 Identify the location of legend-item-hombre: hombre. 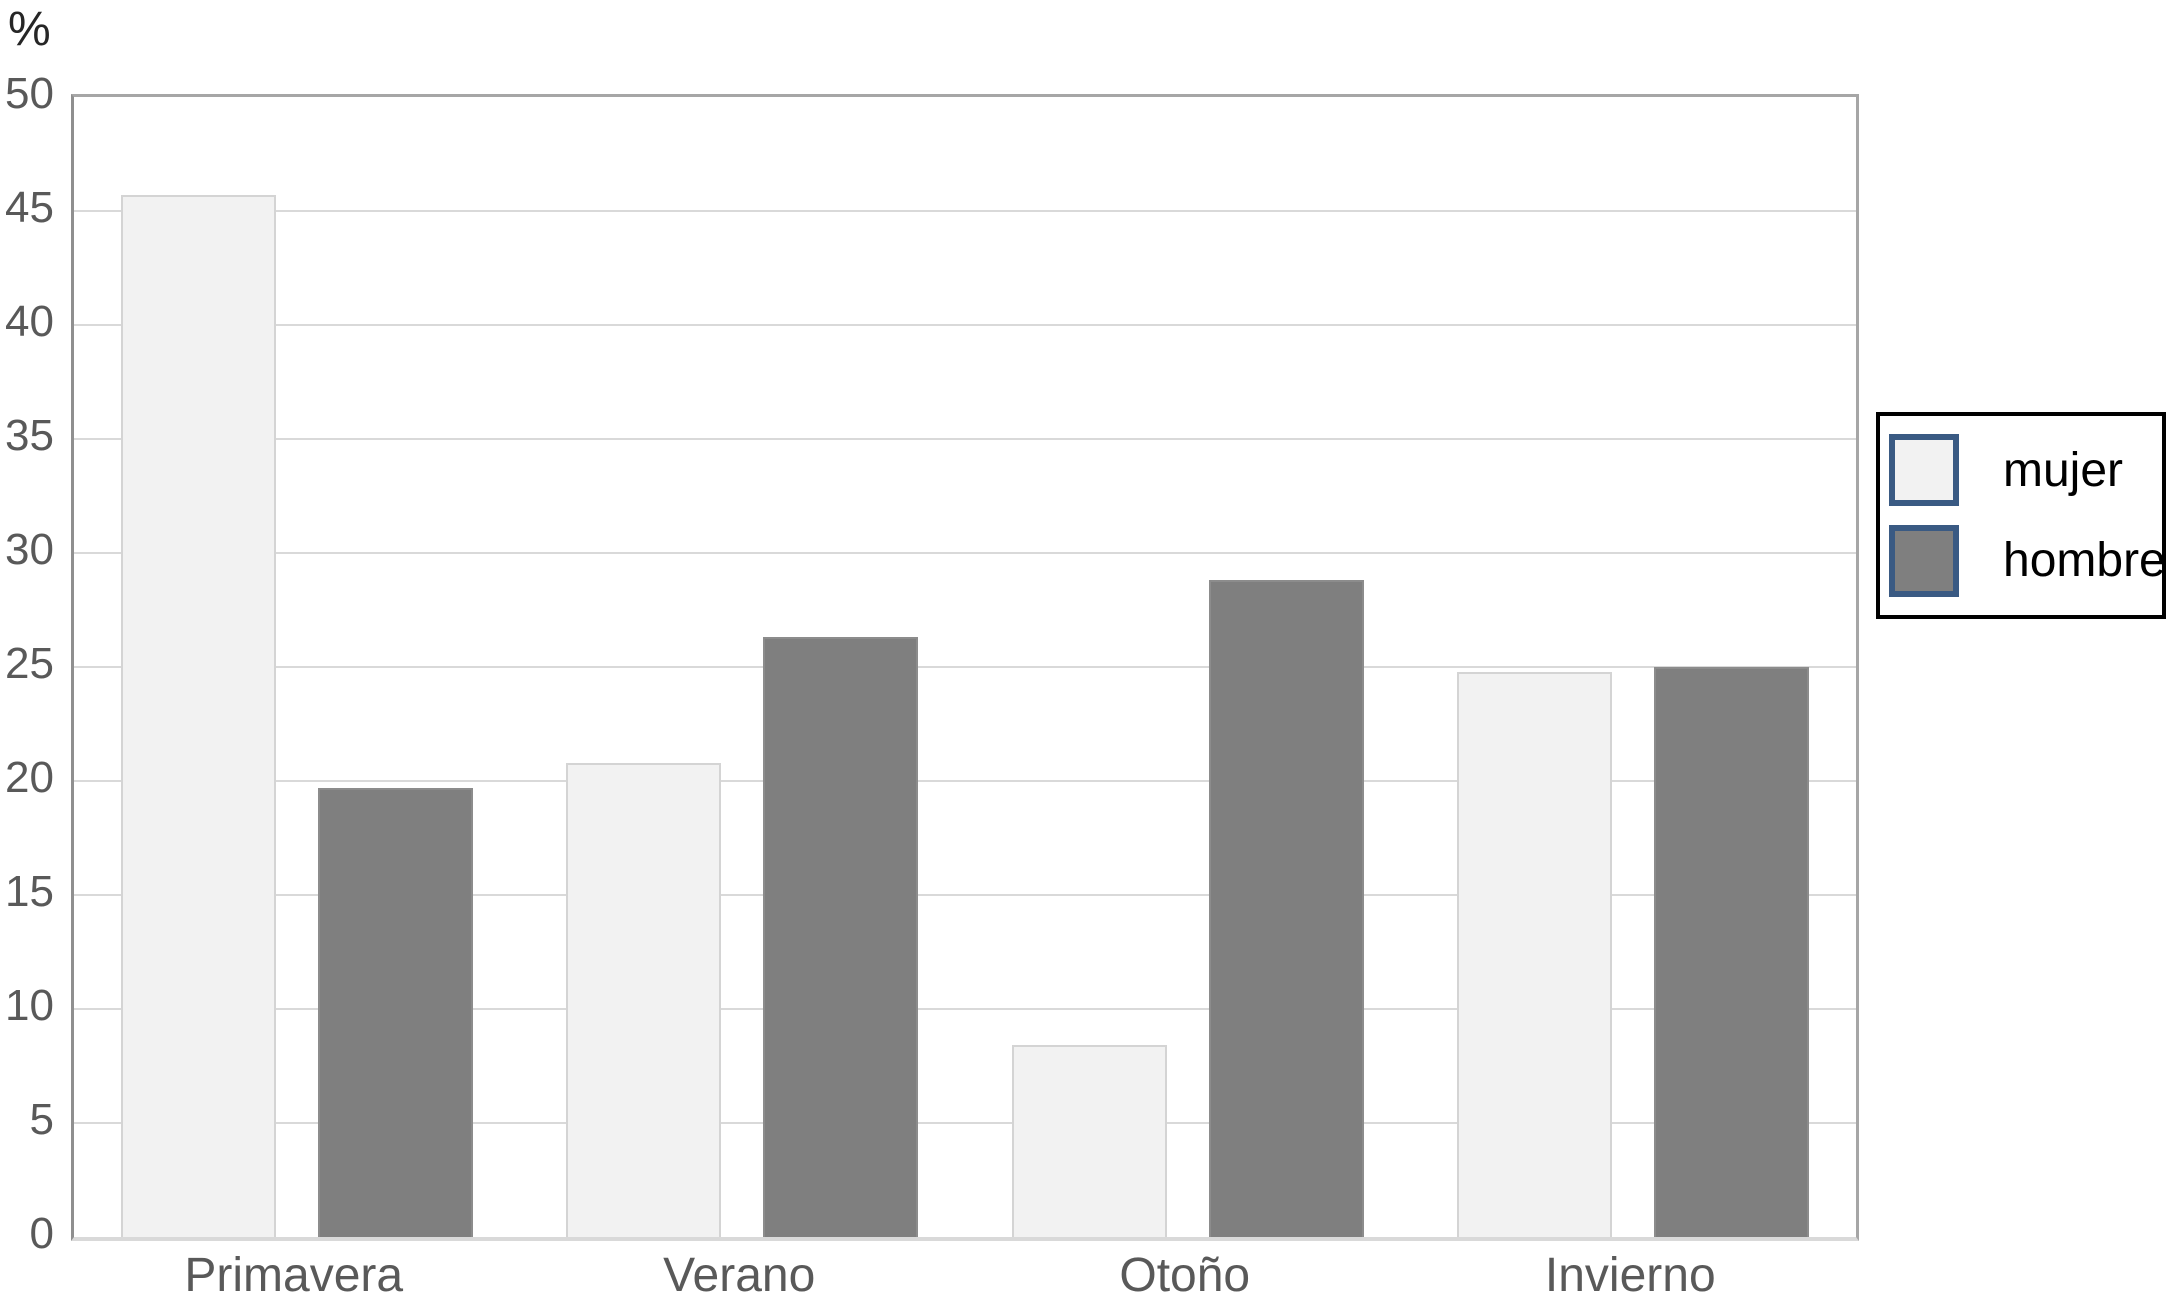
(2027, 560).